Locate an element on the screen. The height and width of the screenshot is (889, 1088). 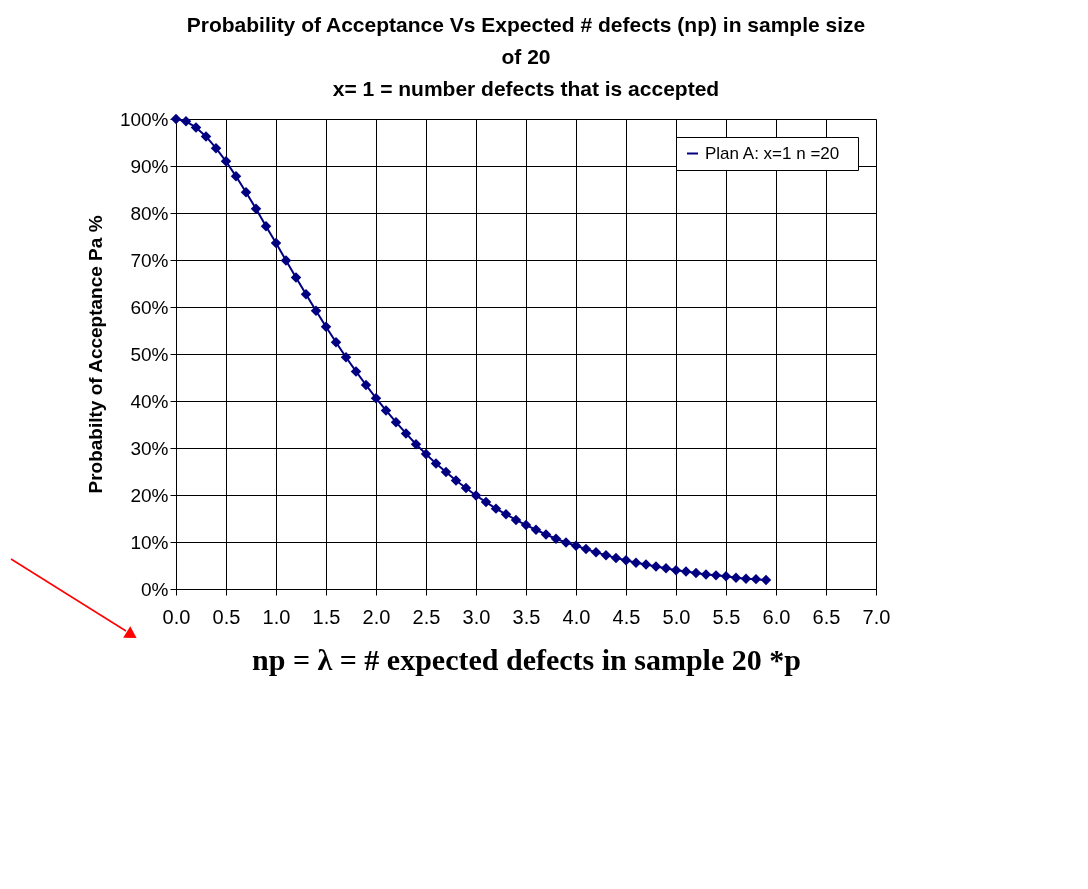
y-tick-label: 100% is located at coordinates (144, 119).